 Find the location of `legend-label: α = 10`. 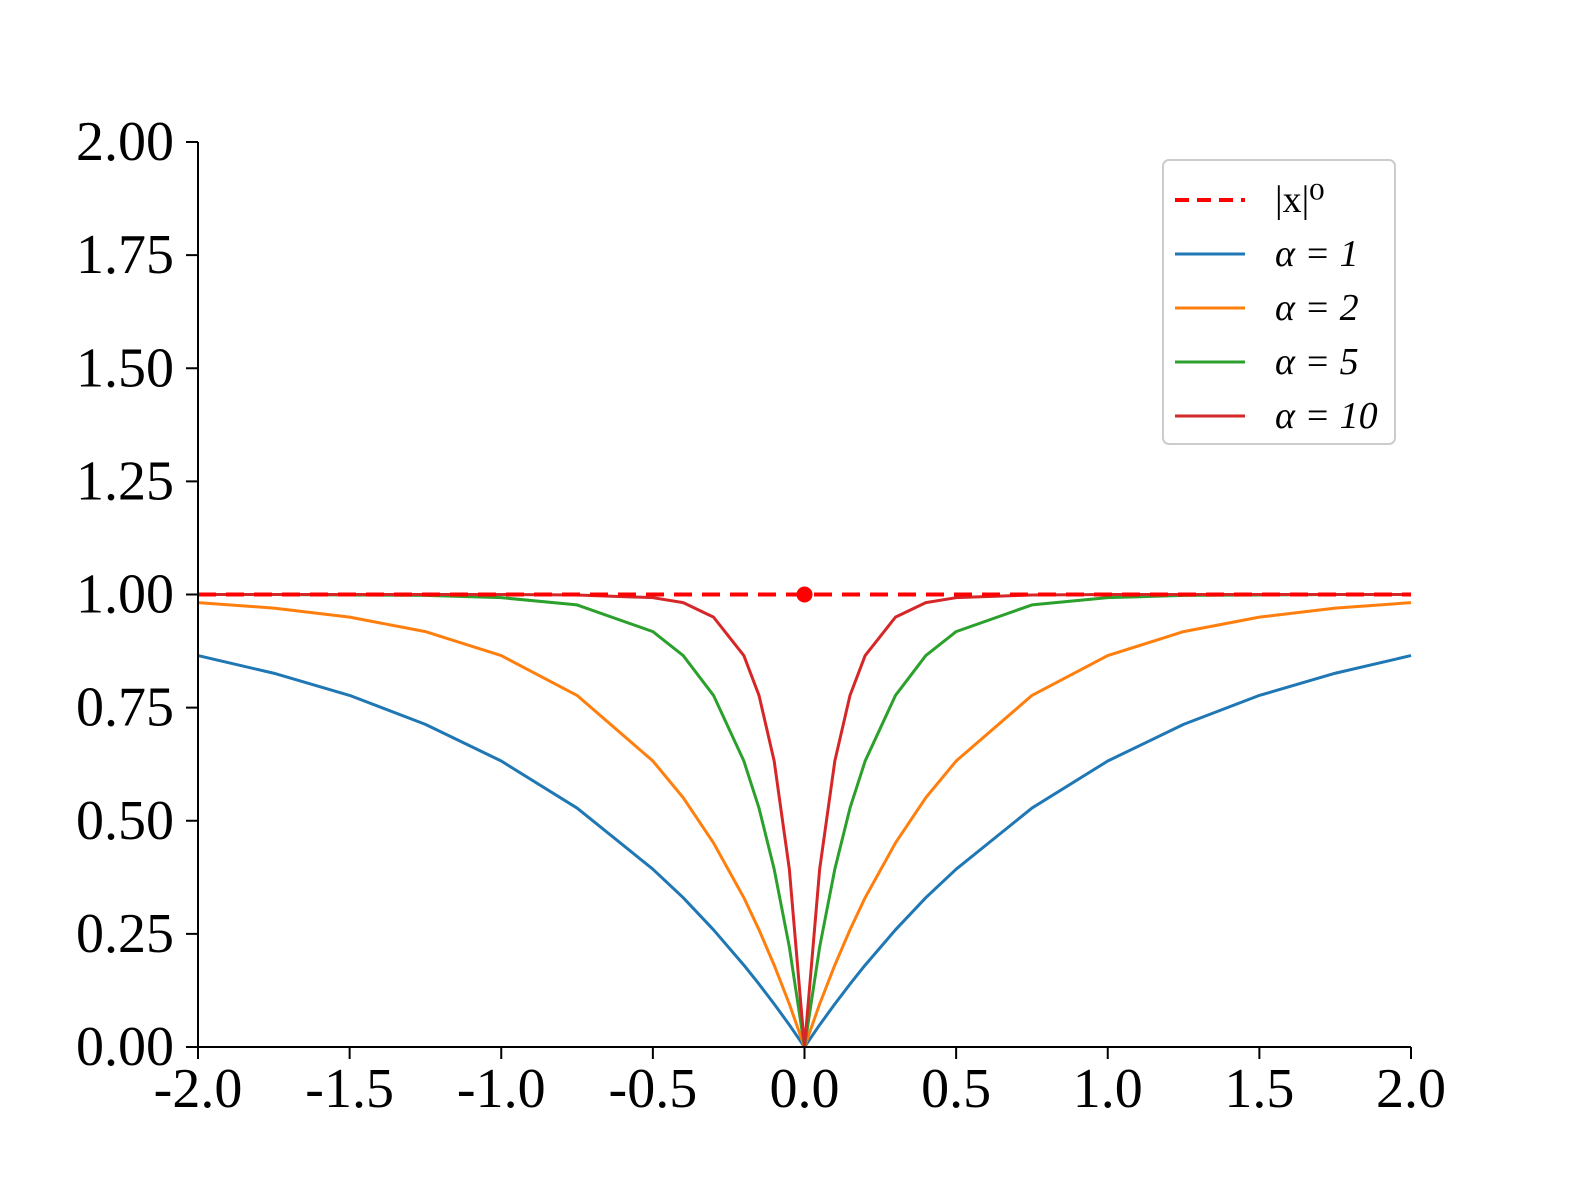

legend-label: α = 10 is located at coordinates (1326, 416).